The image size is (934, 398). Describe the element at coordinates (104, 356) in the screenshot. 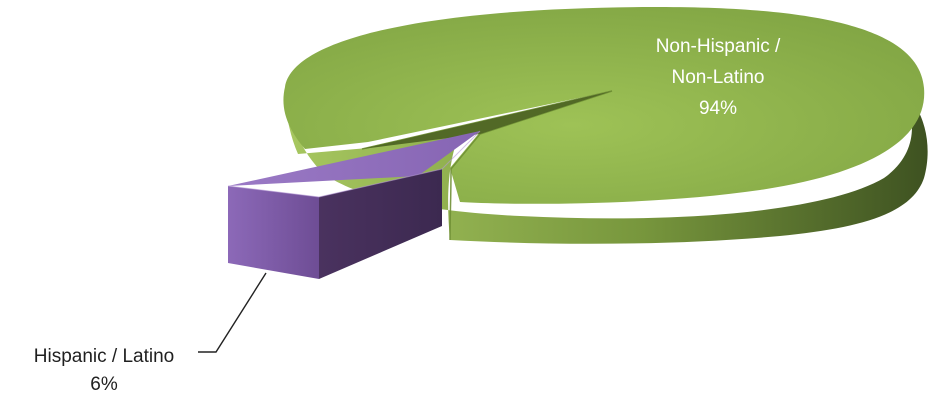

I see `slice-label-hispanic-line-1: Hispanic / Latino` at that location.